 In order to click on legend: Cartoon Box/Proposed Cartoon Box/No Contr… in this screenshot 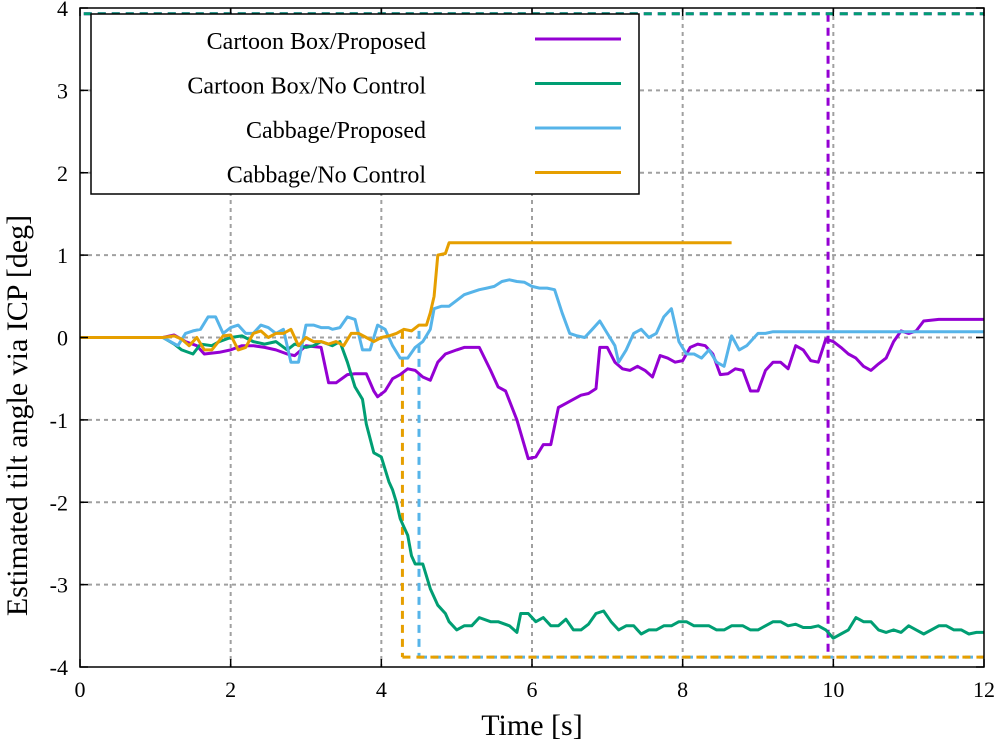, I will do `click(365, 104)`.